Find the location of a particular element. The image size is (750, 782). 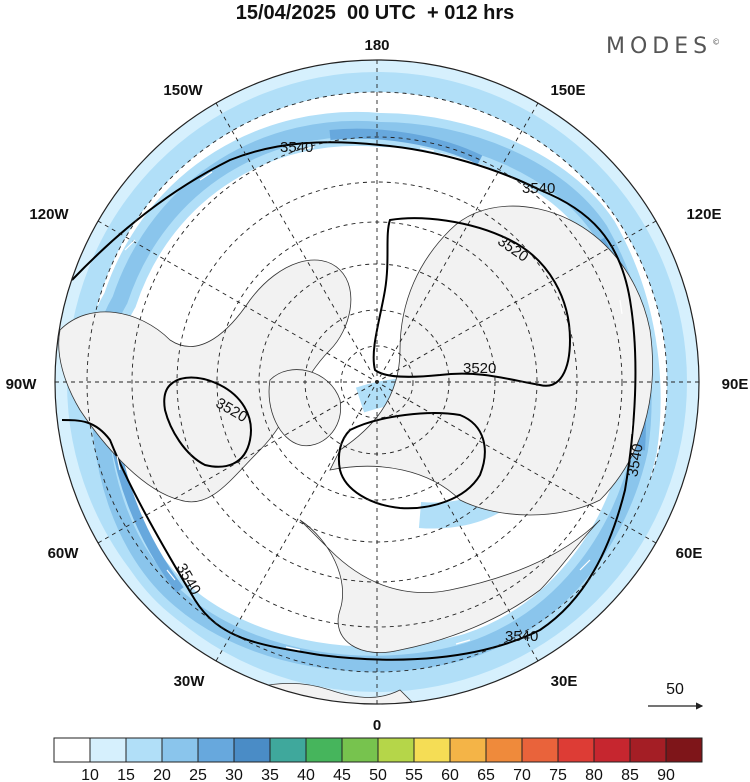

colorbar-tick-label: 50 is located at coordinates (378, 774).